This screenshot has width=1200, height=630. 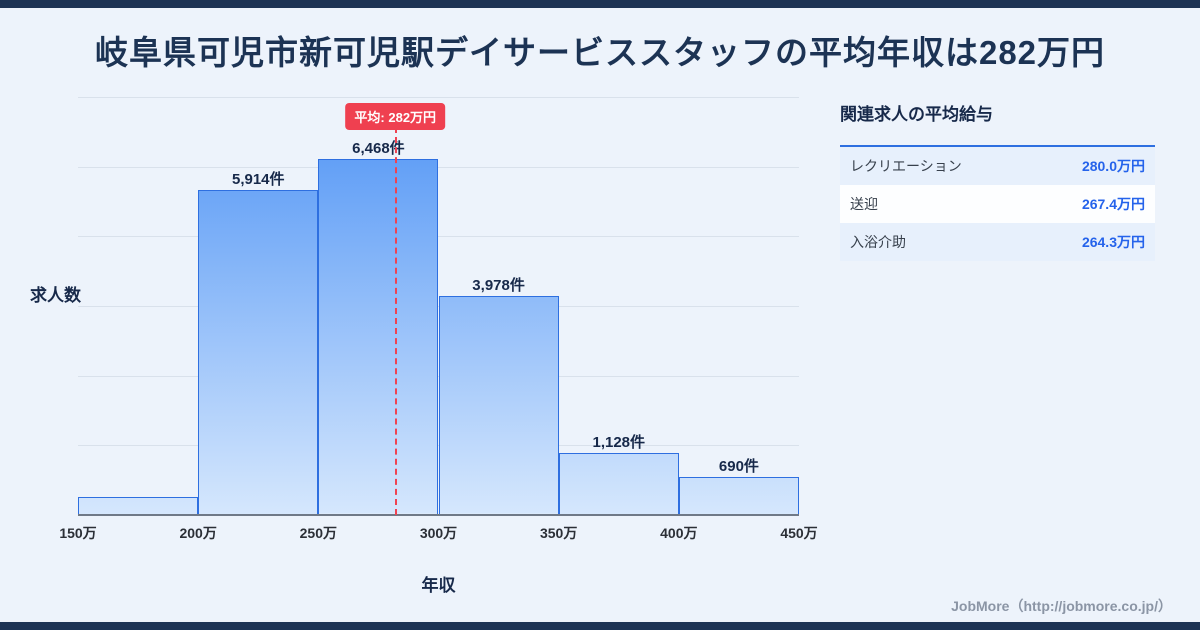 I want to click on bar-value-label: 6,468件, so click(x=378, y=149).